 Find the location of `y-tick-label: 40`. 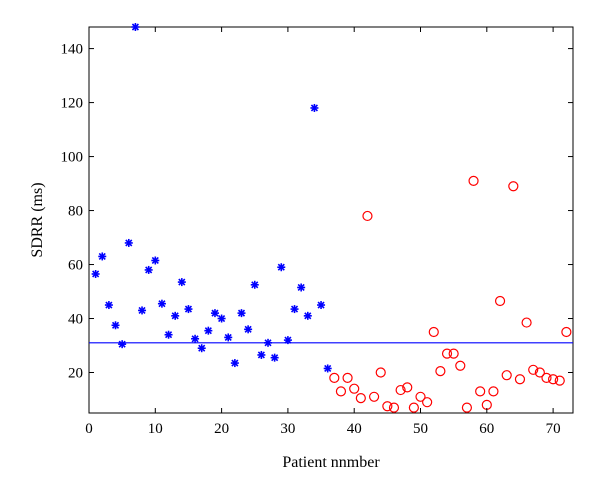

y-tick-label: 40 is located at coordinates (75, 320).